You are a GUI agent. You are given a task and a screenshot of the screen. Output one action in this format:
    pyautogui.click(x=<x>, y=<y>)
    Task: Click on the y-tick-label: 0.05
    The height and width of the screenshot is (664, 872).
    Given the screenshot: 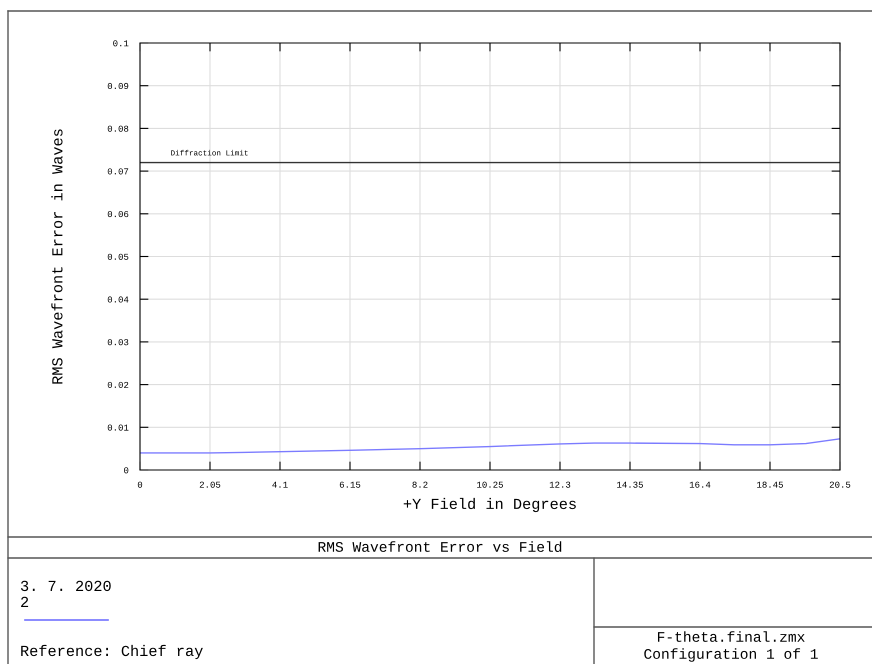 What is the action you would take?
    pyautogui.click(x=118, y=257)
    